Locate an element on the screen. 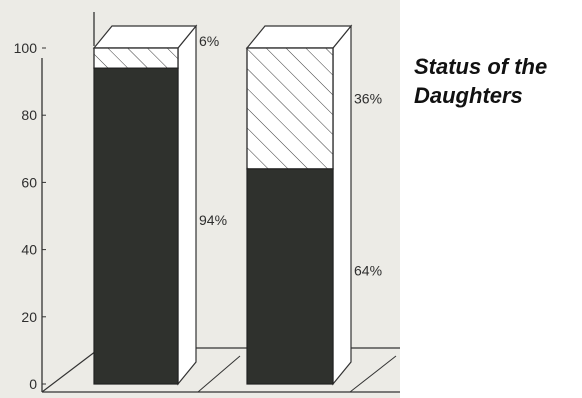 This screenshot has height=398, width=582. bar-label-hatched: 36% is located at coordinates (368, 98).